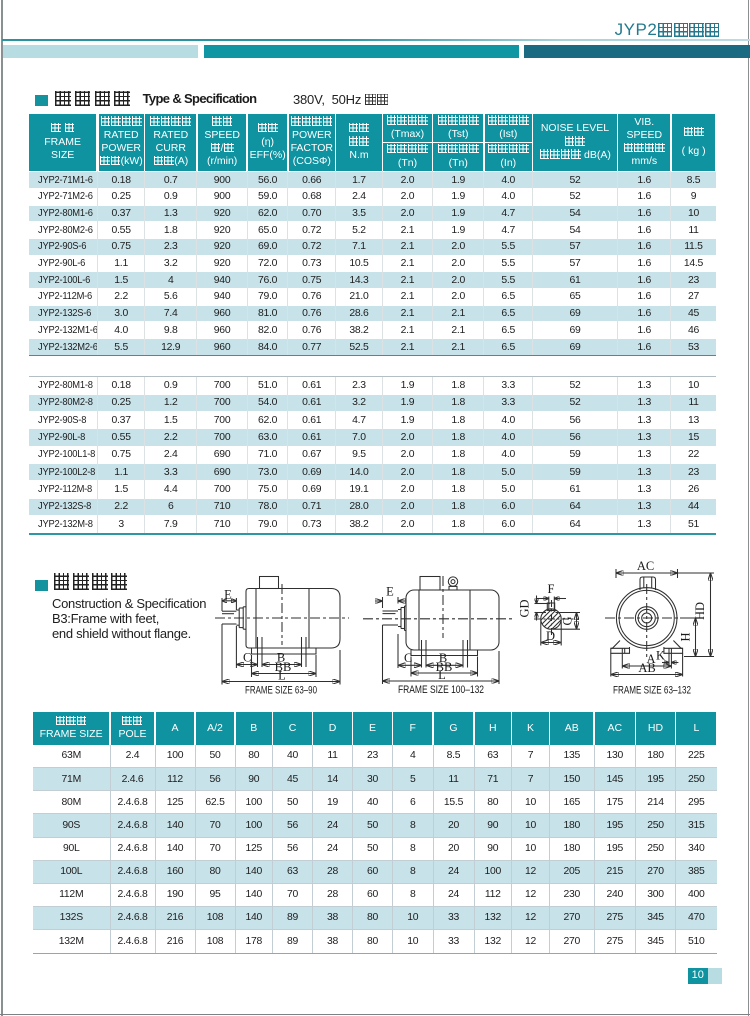 This screenshot has height=1016, width=750. What do you see at coordinates (652, 691) in the screenshot?
I see `svg-text: FRAME SIZE 63–132` at bounding box center [652, 691].